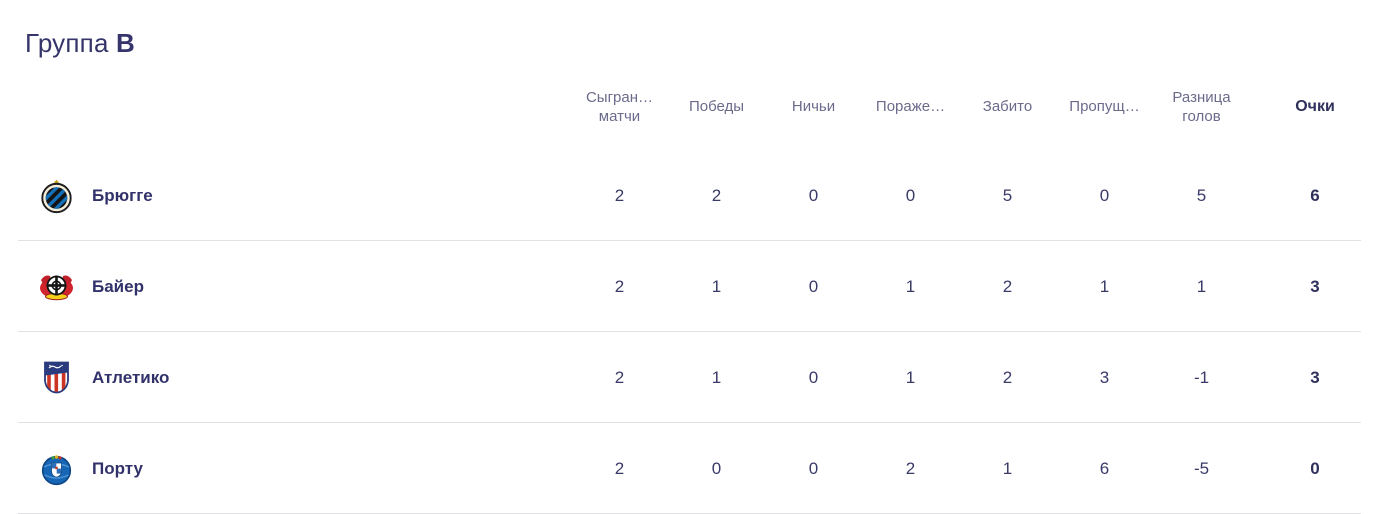 This screenshot has width=1381, height=514. Describe the element at coordinates (56, 196) in the screenshot. I see `club-brugge-crest-icon` at that location.